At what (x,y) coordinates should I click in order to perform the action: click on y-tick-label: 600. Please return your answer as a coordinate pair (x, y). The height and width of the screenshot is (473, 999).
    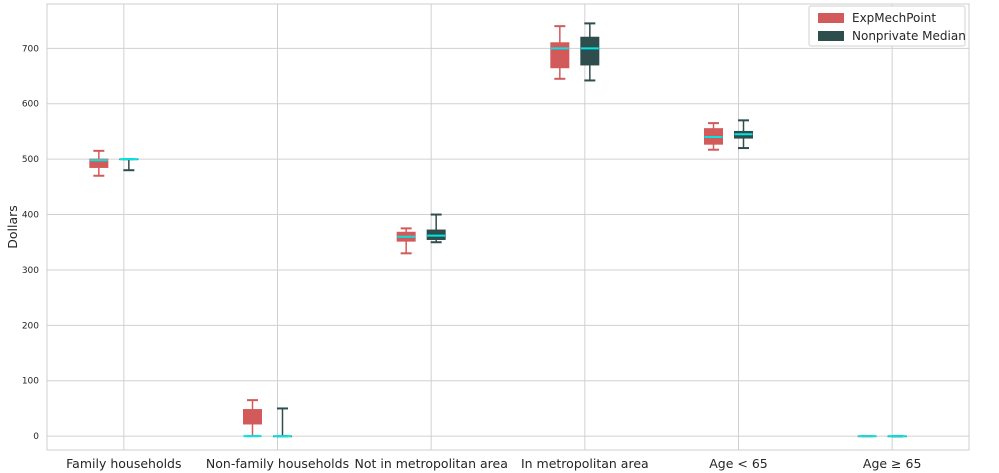
    Looking at the image, I should click on (30, 105).